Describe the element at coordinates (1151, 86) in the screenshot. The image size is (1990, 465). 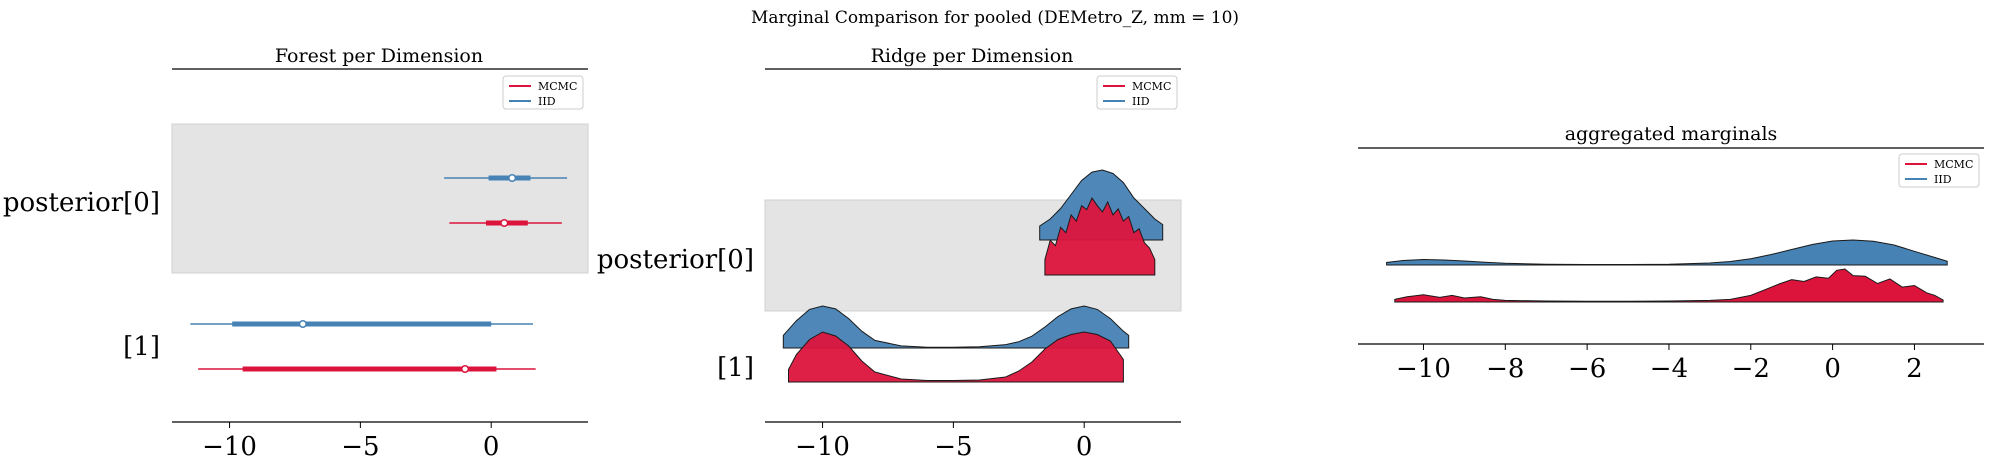
I see `ridge-legend-mcmc-label: MCMC` at that location.